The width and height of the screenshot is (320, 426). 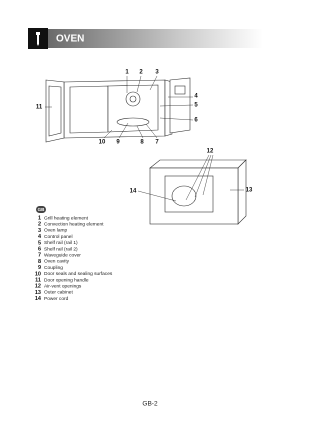 I want to click on callout: 5, so click(x=196, y=106).